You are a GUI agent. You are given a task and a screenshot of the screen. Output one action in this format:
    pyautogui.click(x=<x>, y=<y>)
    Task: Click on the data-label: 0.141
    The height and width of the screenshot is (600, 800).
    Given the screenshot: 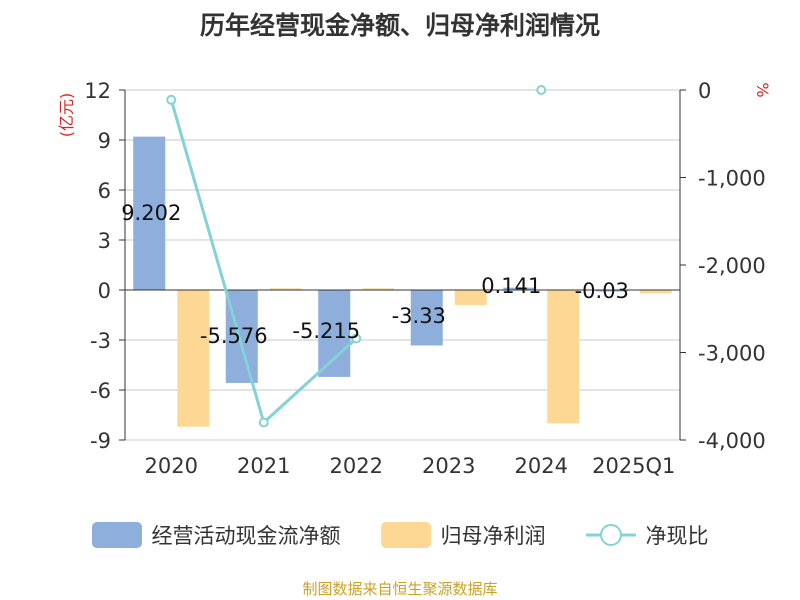 What is the action you would take?
    pyautogui.click(x=511, y=286)
    